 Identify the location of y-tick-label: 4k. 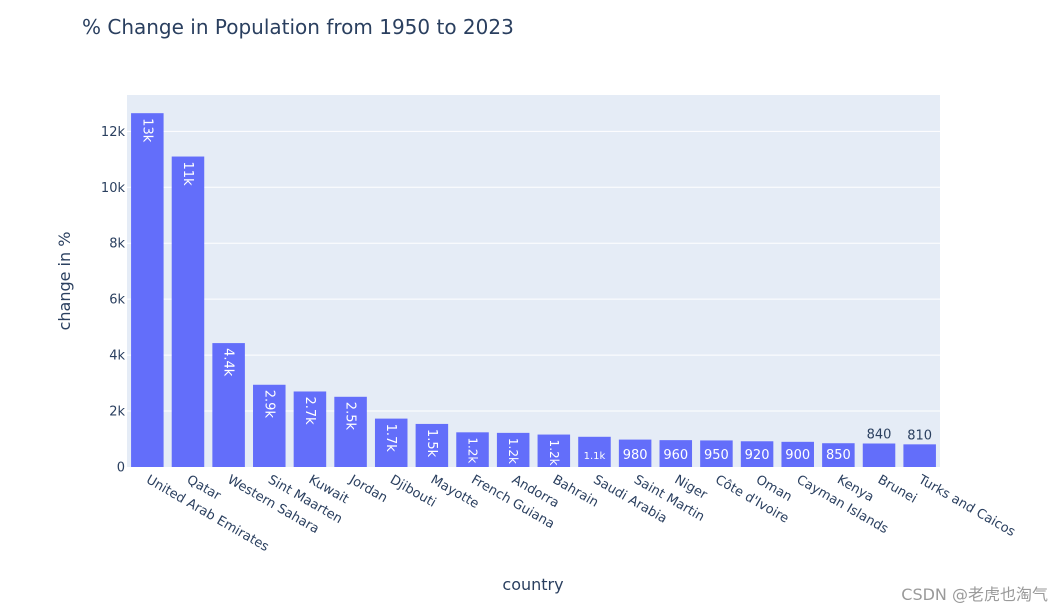
(117, 356).